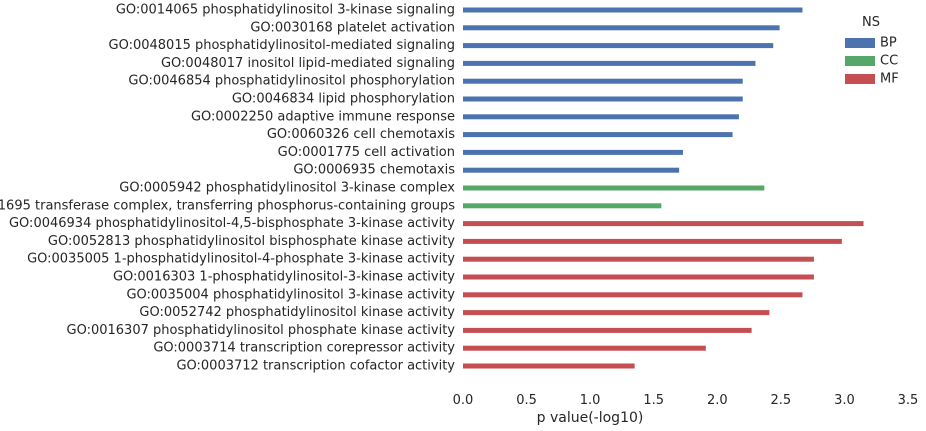 This screenshot has height=431, width=926. What do you see at coordinates (860, 61) in the screenshot?
I see `legend-swatch-cc` at bounding box center [860, 61].